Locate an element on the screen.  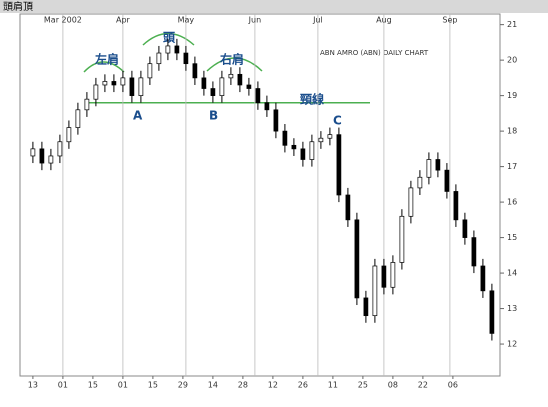
annotation: C is located at coordinates (337, 121).